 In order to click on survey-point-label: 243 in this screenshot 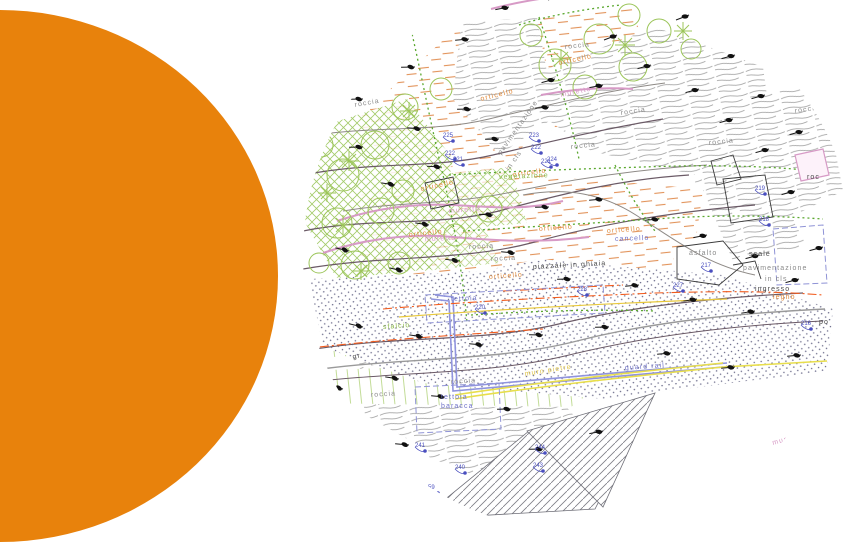, I will do `click(538, 466)`.